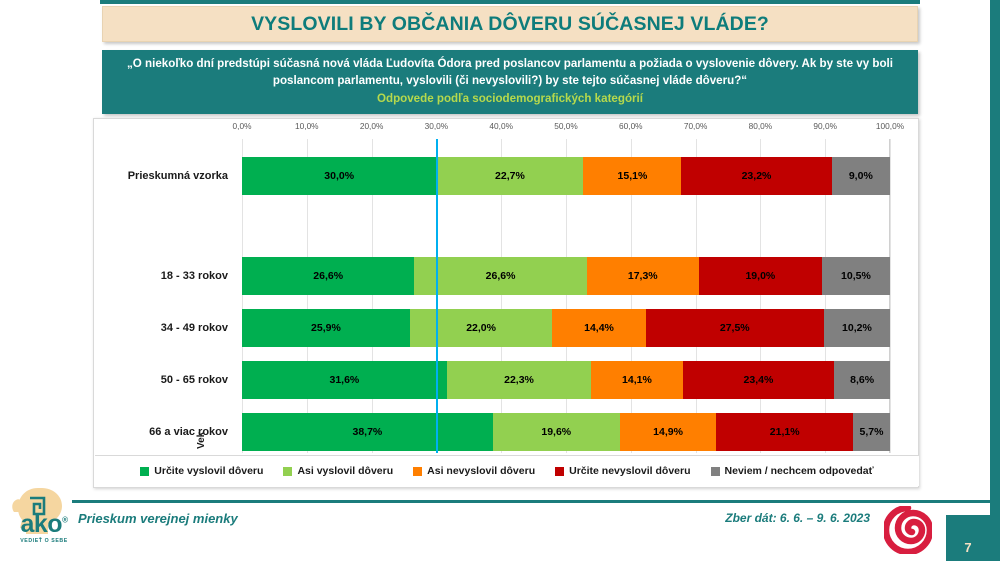 The image size is (1000, 561). I want to click on bar-row: 25,9% 22,0% 14,4% 27,5% 10,2%, so click(566, 328).